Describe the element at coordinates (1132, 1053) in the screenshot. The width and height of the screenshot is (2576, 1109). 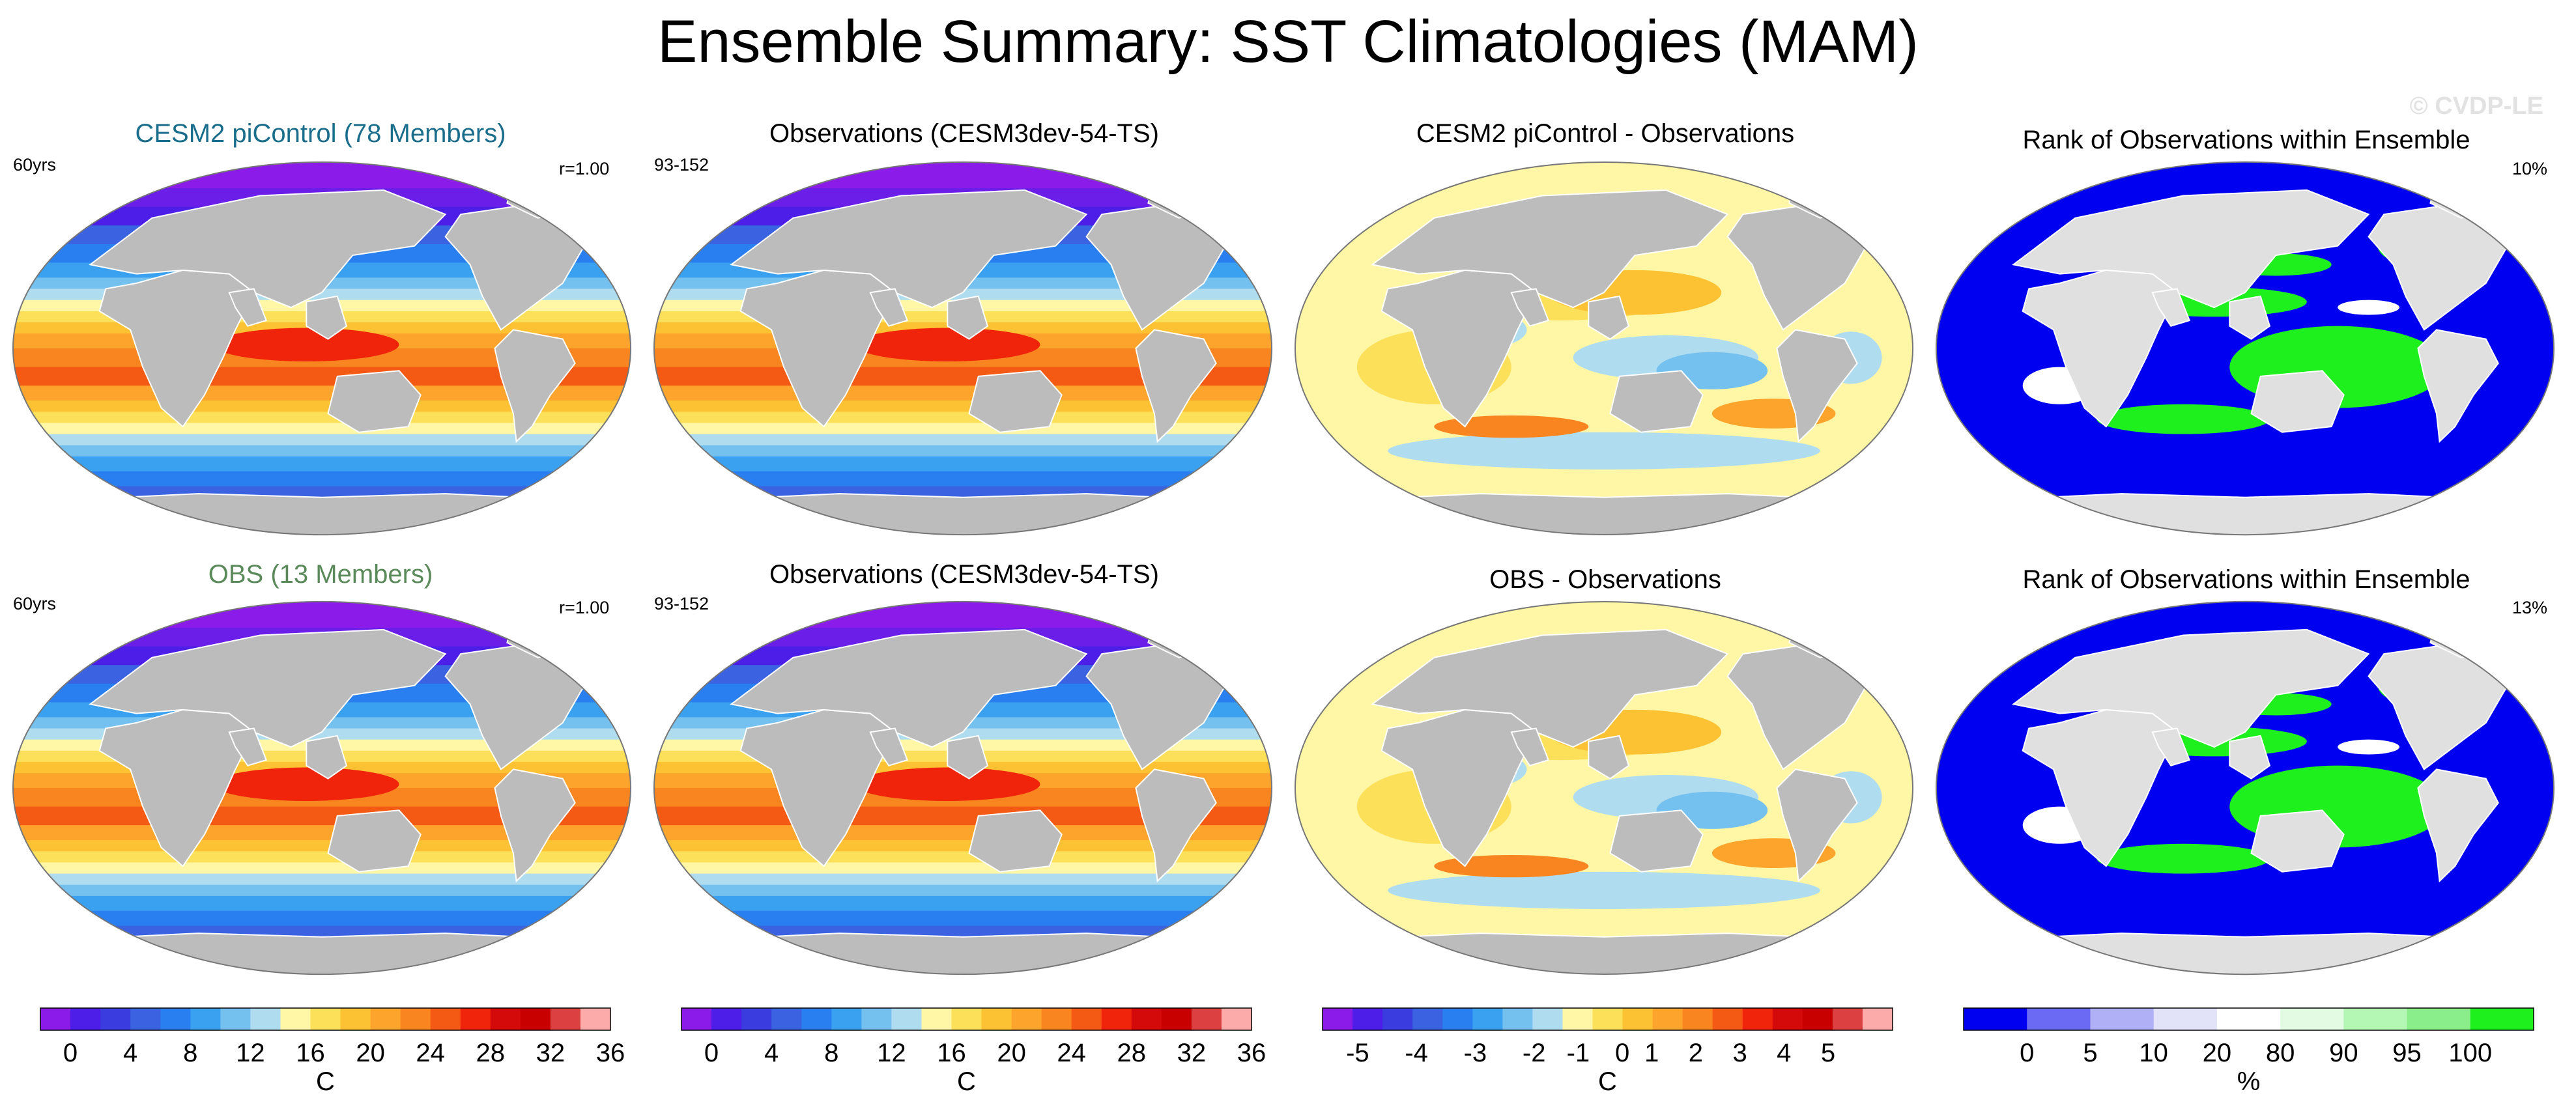
I see `colorbar-cb2-tick-label: 28` at that location.